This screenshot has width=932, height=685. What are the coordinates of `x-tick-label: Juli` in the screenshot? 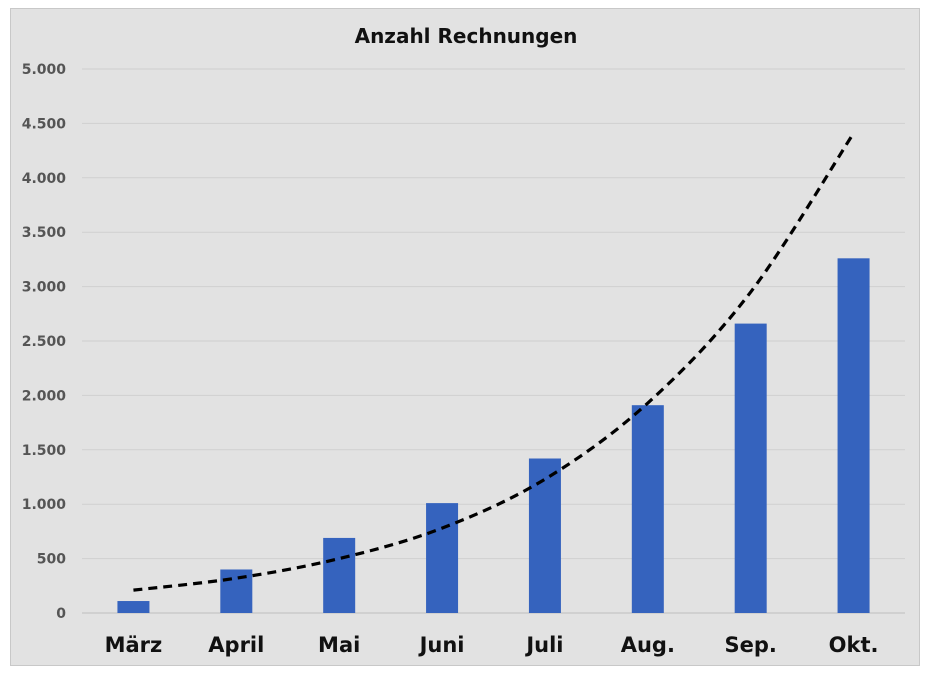 It's located at (543, 645).